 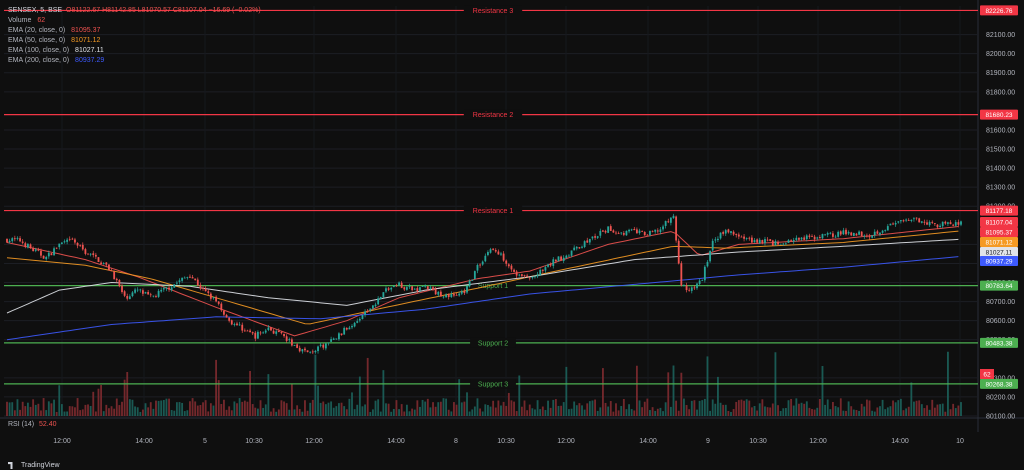 I want to click on price-tick-label: 80600.00, so click(x=1000, y=321).